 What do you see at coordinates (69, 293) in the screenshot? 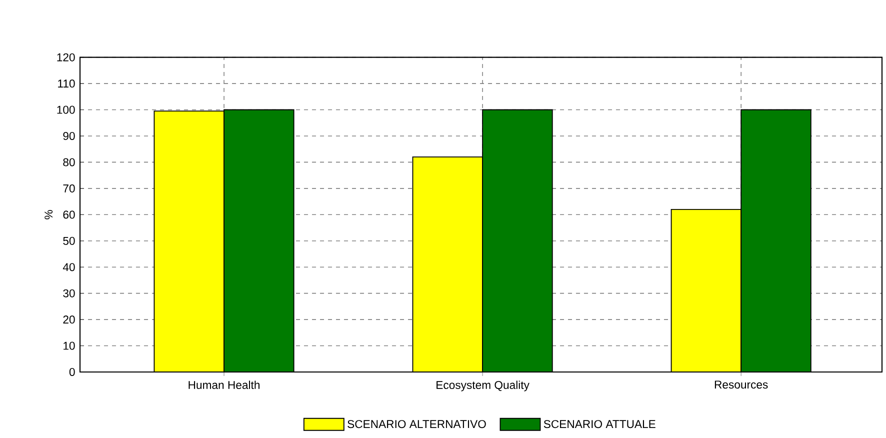
I see `y-tick-label: 30` at bounding box center [69, 293].